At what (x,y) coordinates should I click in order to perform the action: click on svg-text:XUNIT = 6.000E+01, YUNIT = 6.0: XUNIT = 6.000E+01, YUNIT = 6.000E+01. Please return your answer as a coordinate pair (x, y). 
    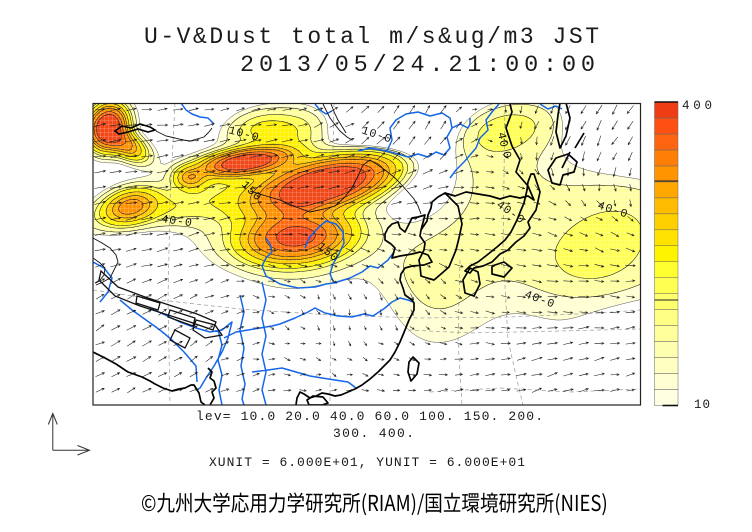
    Looking at the image, I should click on (367, 462).